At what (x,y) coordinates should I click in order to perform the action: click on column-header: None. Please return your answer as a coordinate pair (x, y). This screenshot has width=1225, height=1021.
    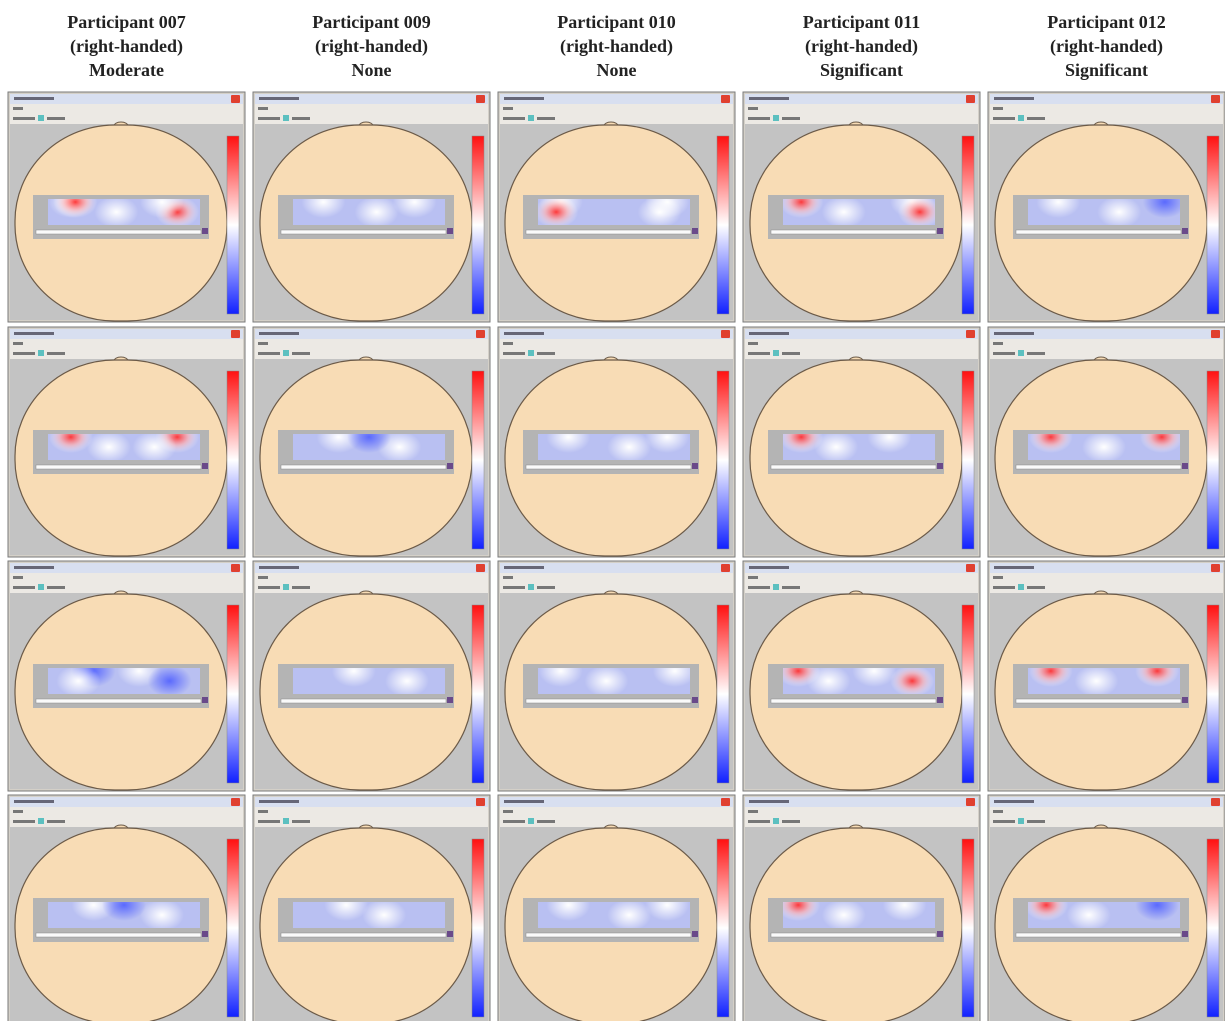
    Looking at the image, I should click on (372, 70).